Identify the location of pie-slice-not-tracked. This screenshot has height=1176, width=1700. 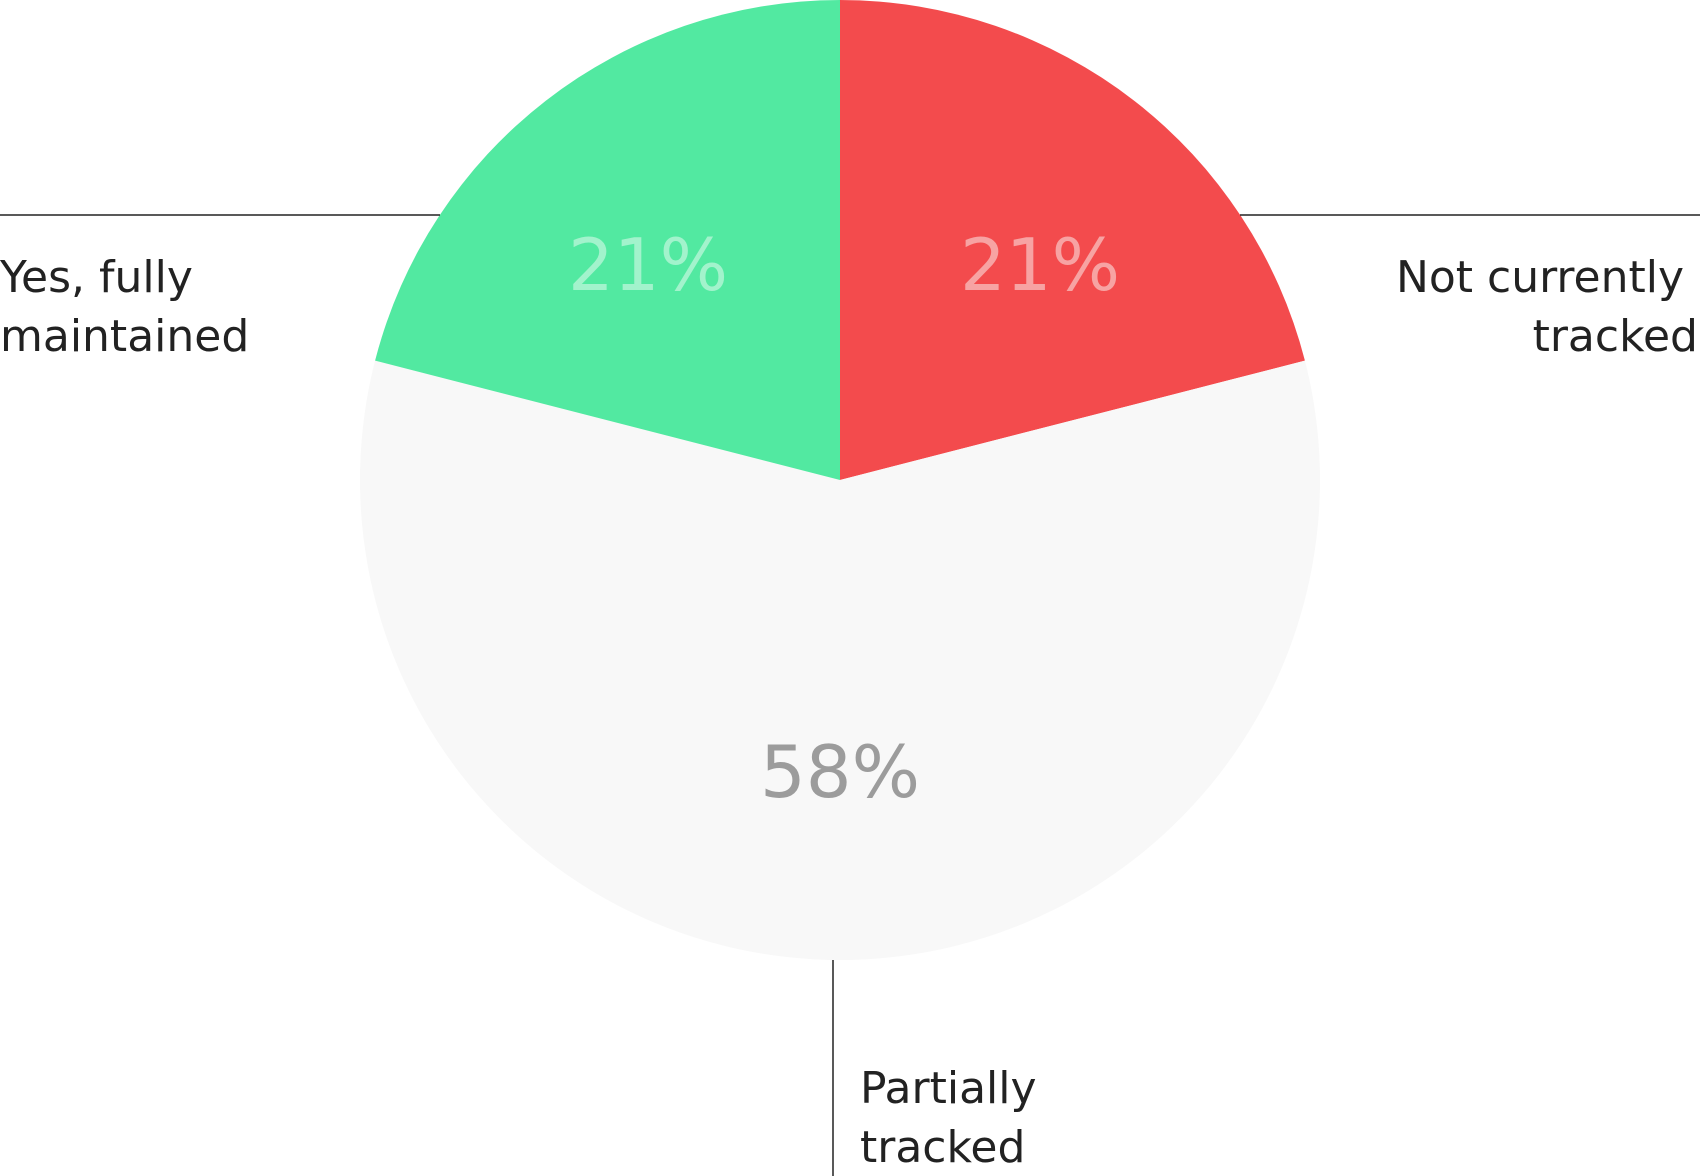
(1072, 240).